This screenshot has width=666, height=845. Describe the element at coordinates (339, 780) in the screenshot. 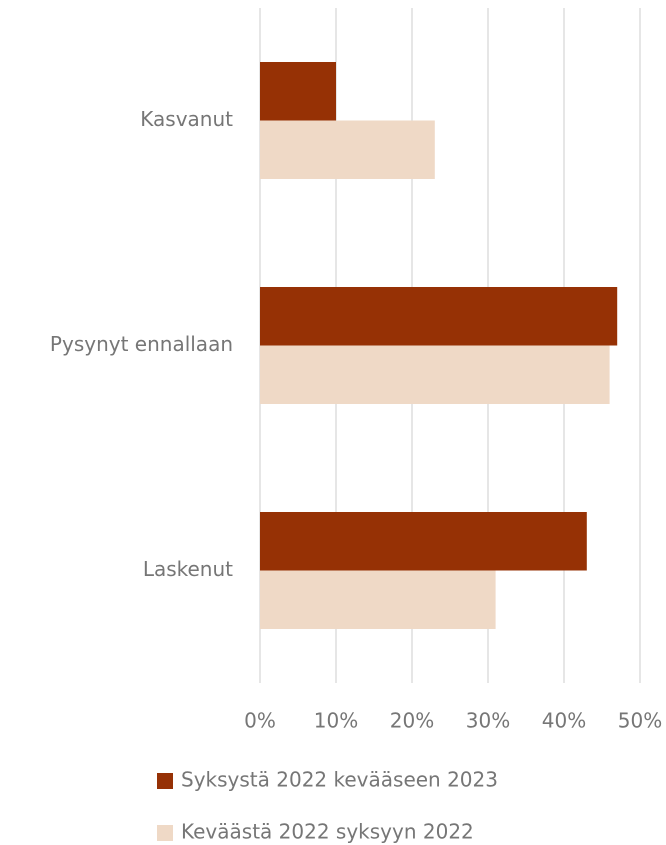

I see `legend-label: Syksystä 2022 kevääseen 2023` at that location.